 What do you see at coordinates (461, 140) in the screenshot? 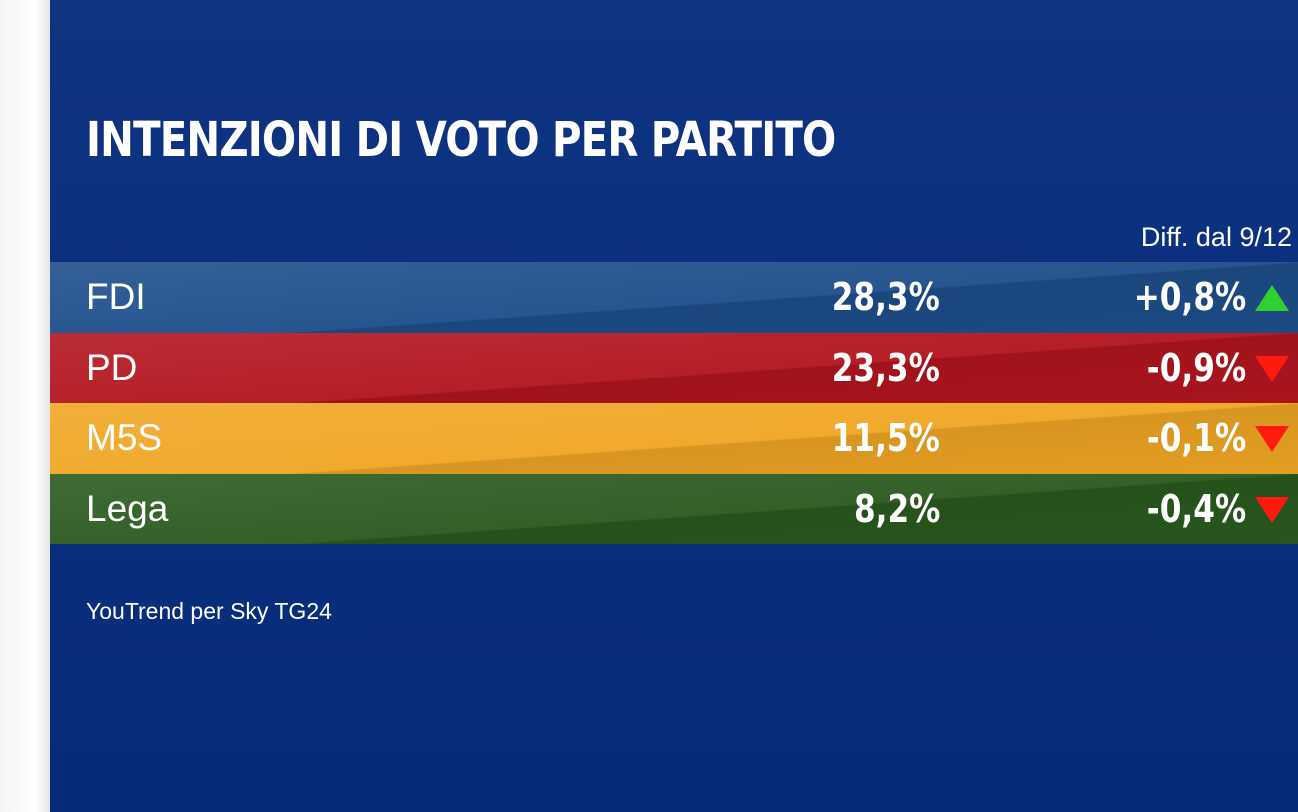
I see `chart-title: INTENZIONI DI VOTO PER PARTITO` at bounding box center [461, 140].